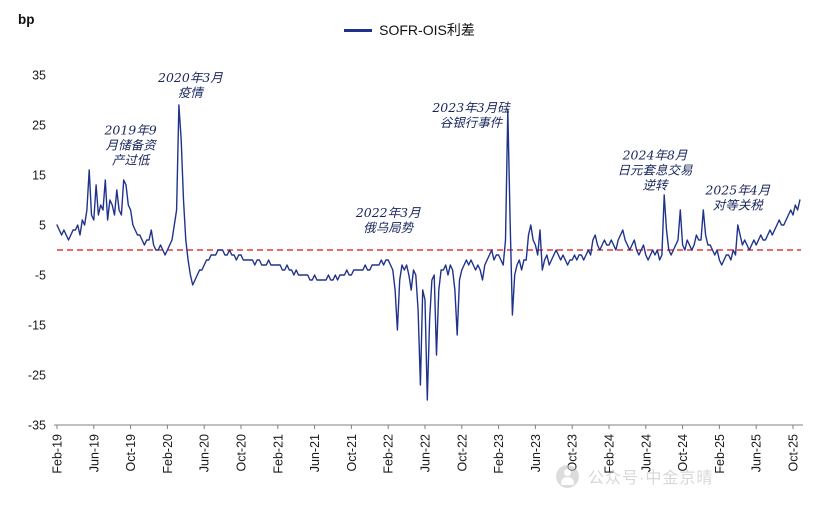 The width and height of the screenshot is (819, 517). Describe the element at coordinates (471, 107) in the screenshot. I see `annotation-text: 2023年3月硅` at that location.